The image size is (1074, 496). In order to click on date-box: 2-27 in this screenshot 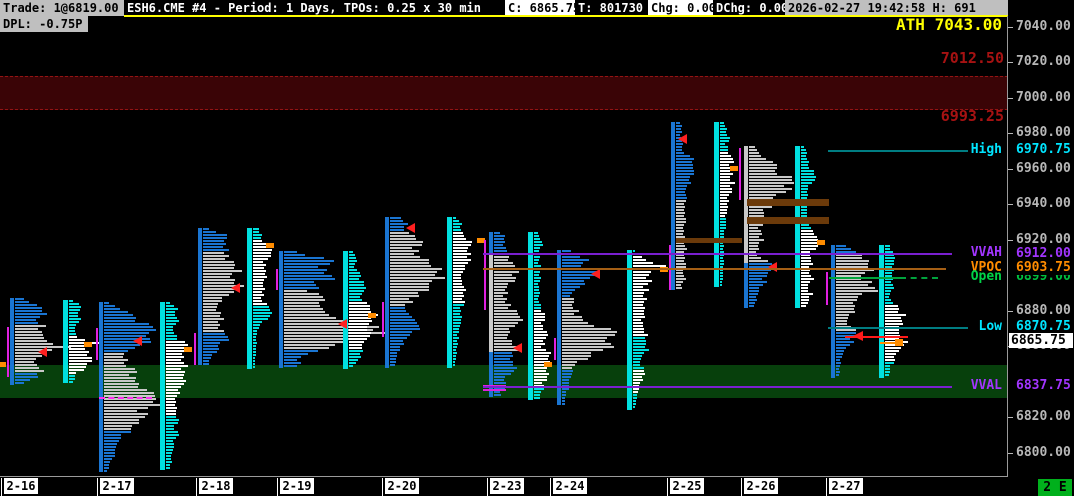, I will do `click(846, 486)`.